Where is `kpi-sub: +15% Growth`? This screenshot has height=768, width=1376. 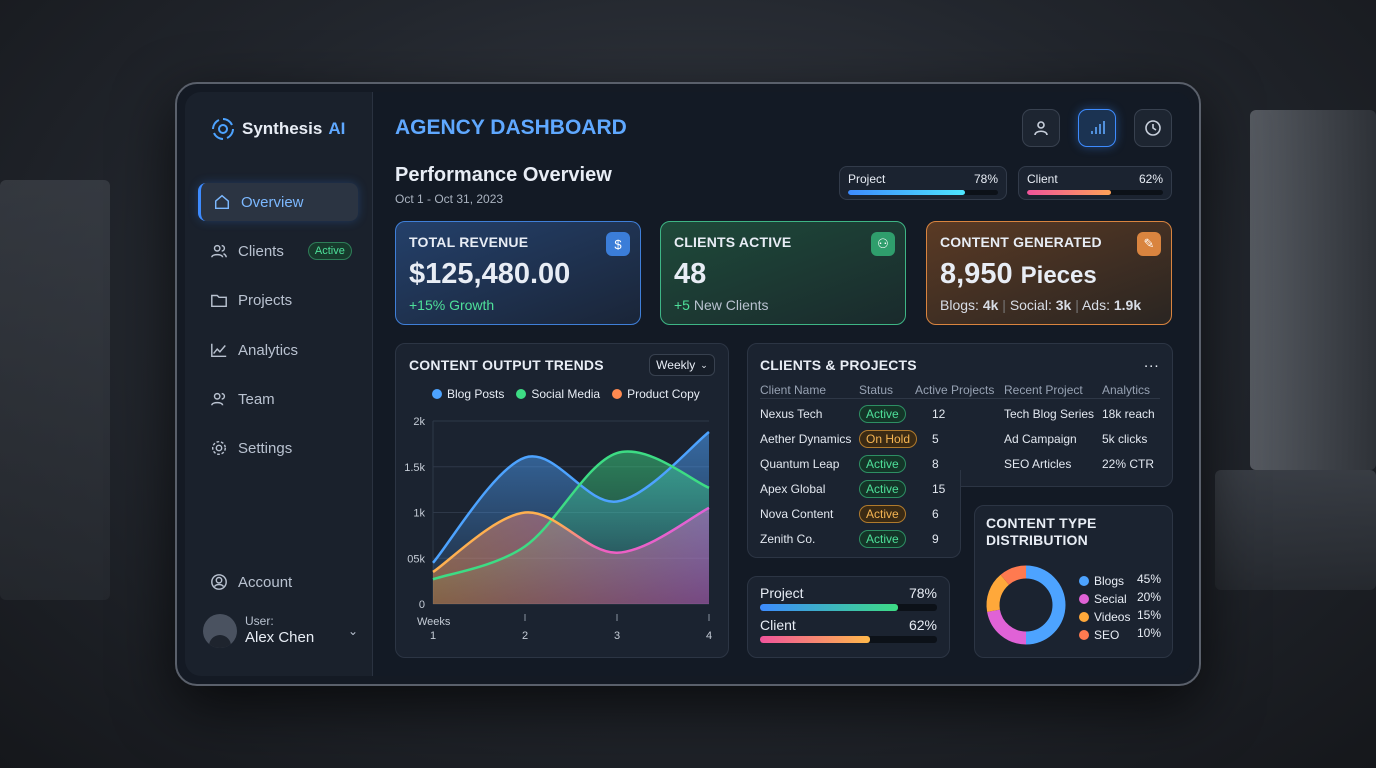 kpi-sub: +15% Growth is located at coordinates (452, 305).